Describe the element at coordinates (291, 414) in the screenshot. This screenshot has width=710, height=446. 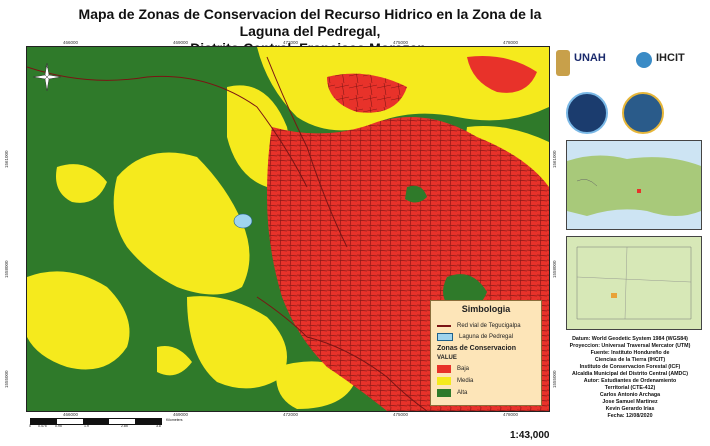
I see `coord-bottom-3: 472000` at that location.